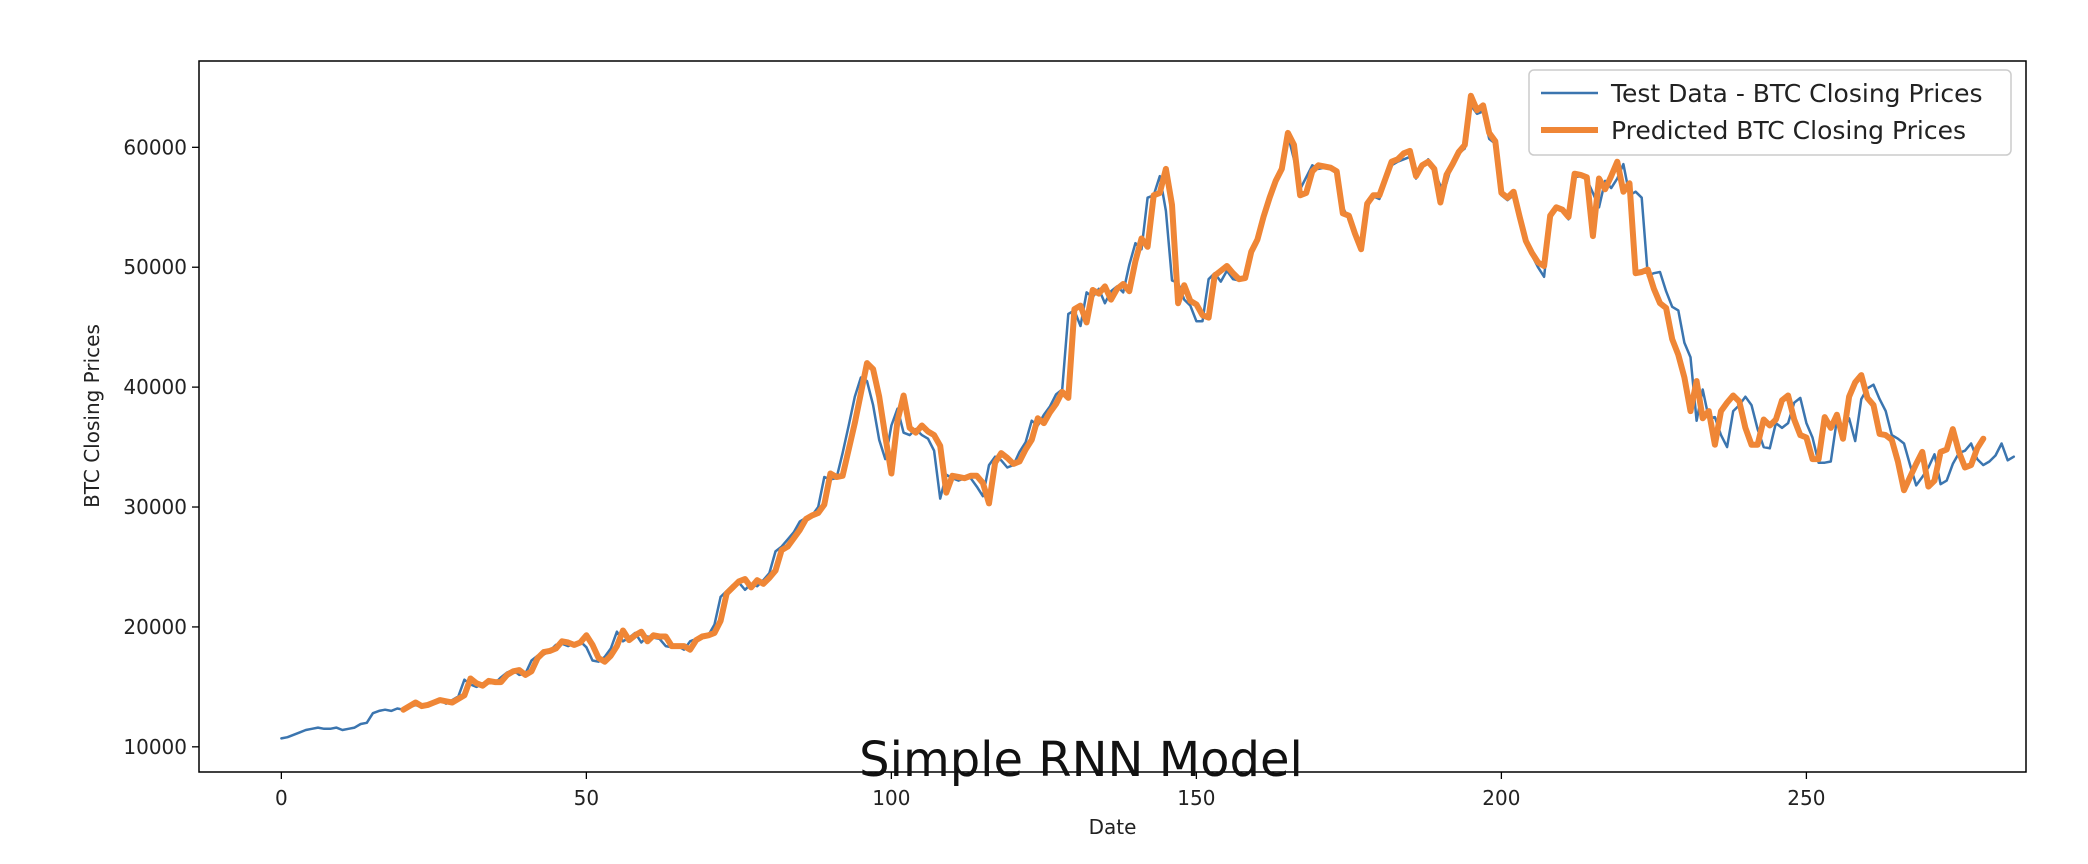 The width and height of the screenshot is (2088, 864). Describe the element at coordinates (1113, 827) in the screenshot. I see `x-axis-label: Date` at that location.